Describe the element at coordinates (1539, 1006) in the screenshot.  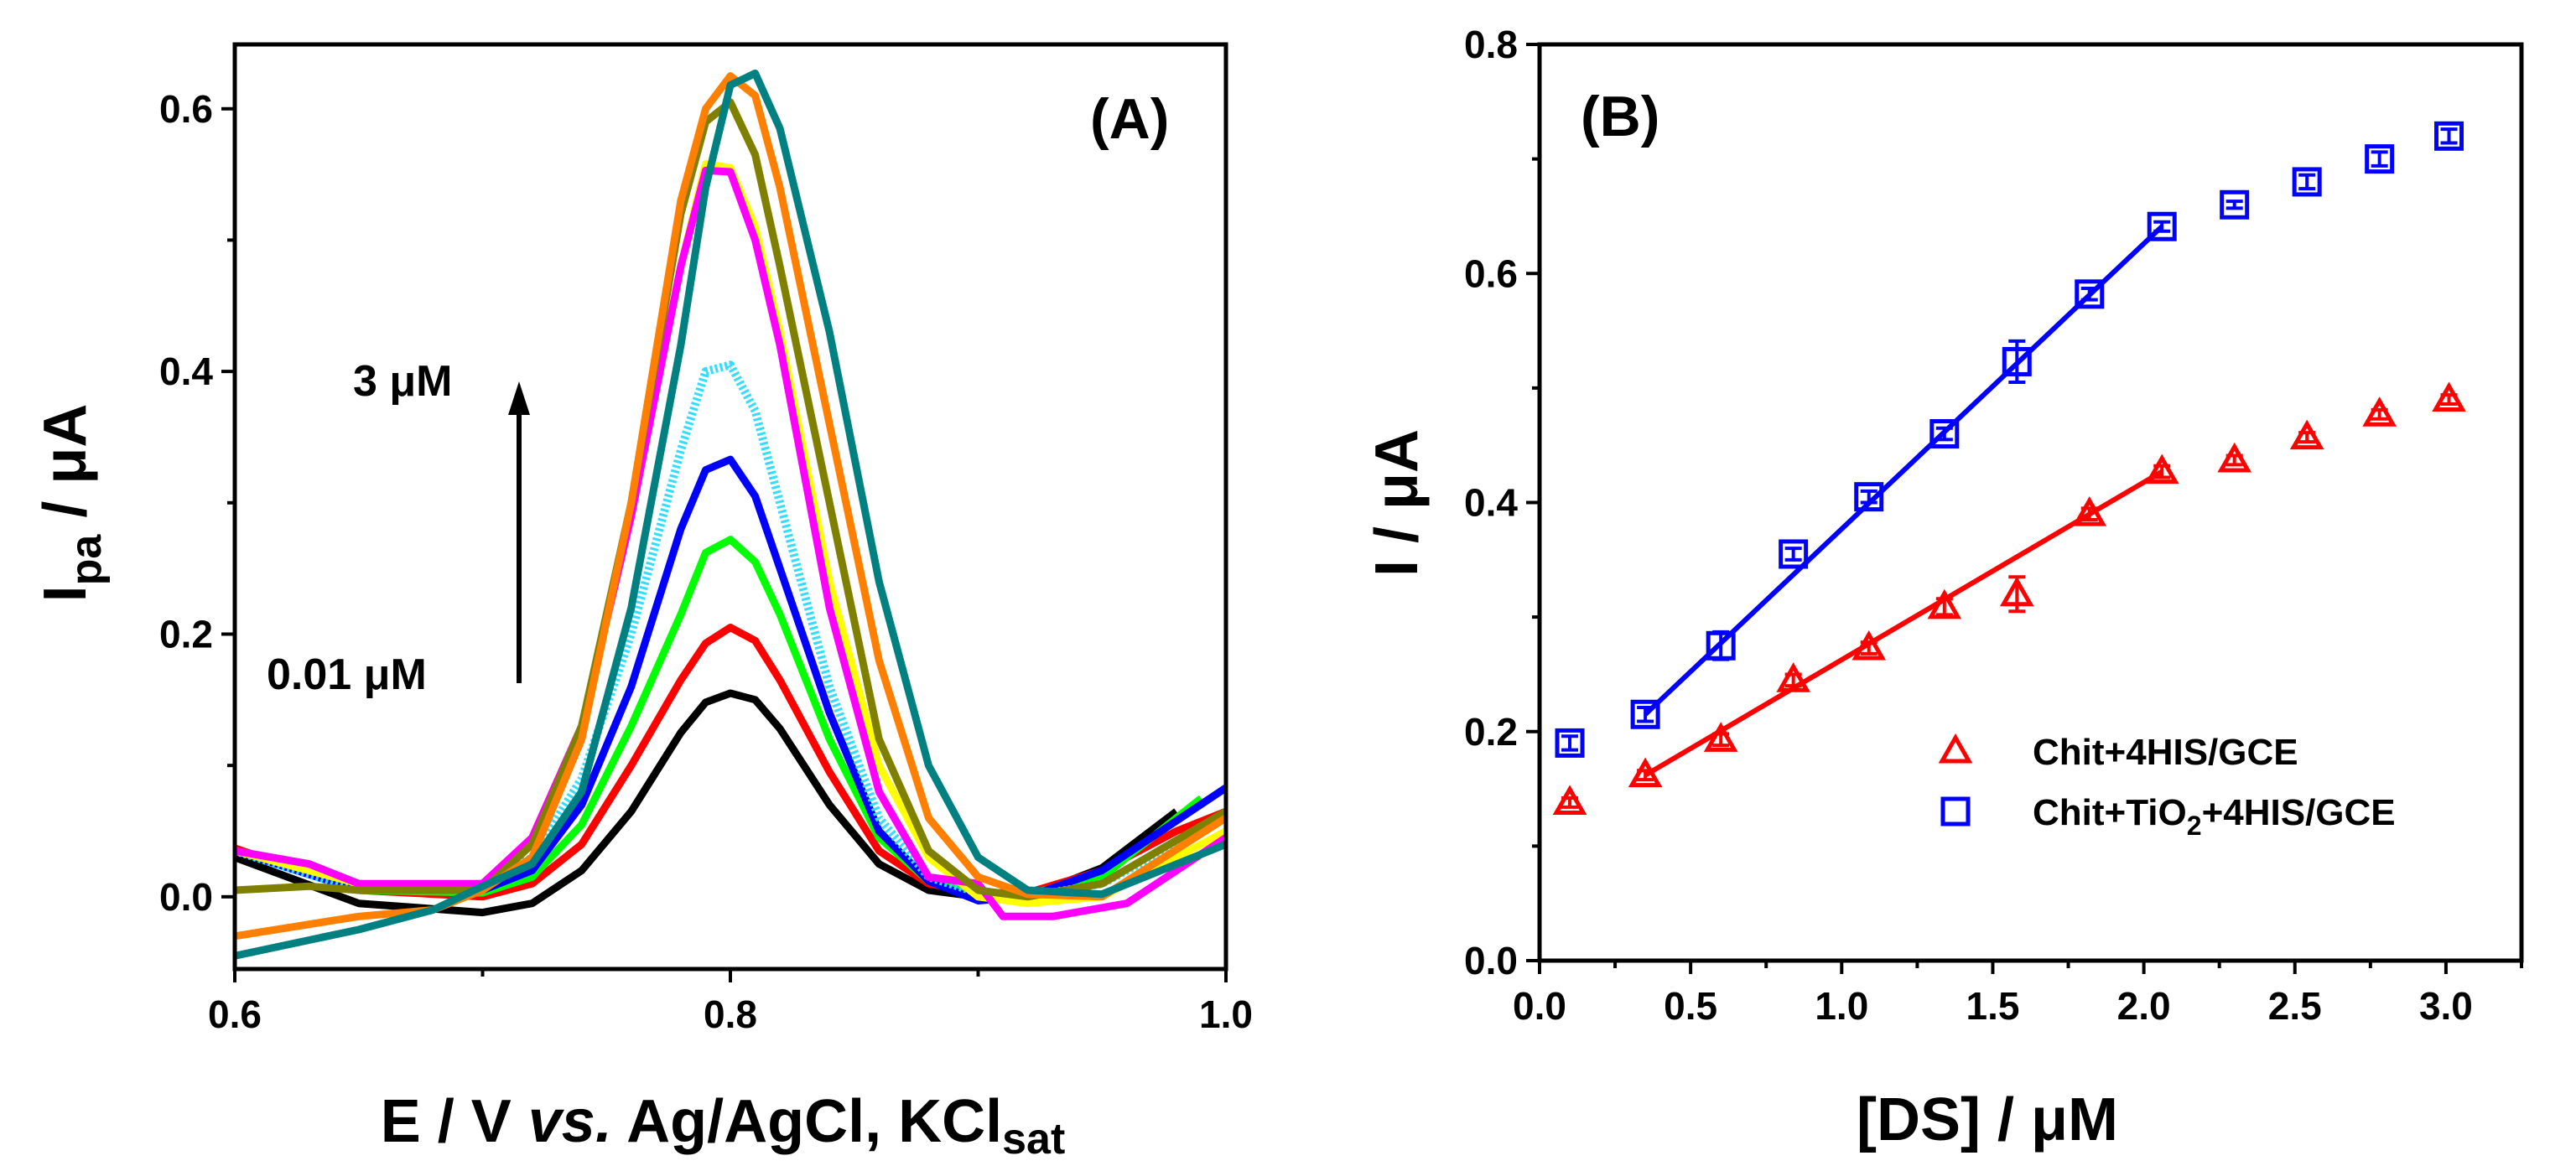
I see `x-tick-label: 0.0` at that location.